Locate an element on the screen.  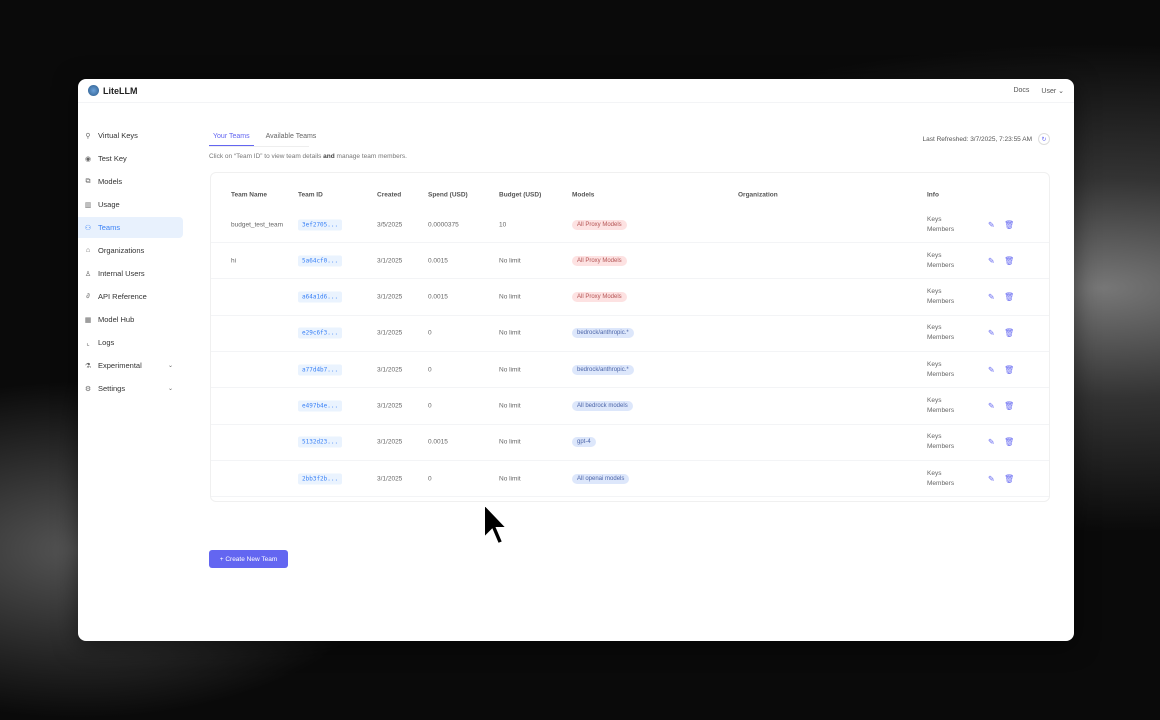
refresh-button: ↻ is located at coordinates (1044, 139).